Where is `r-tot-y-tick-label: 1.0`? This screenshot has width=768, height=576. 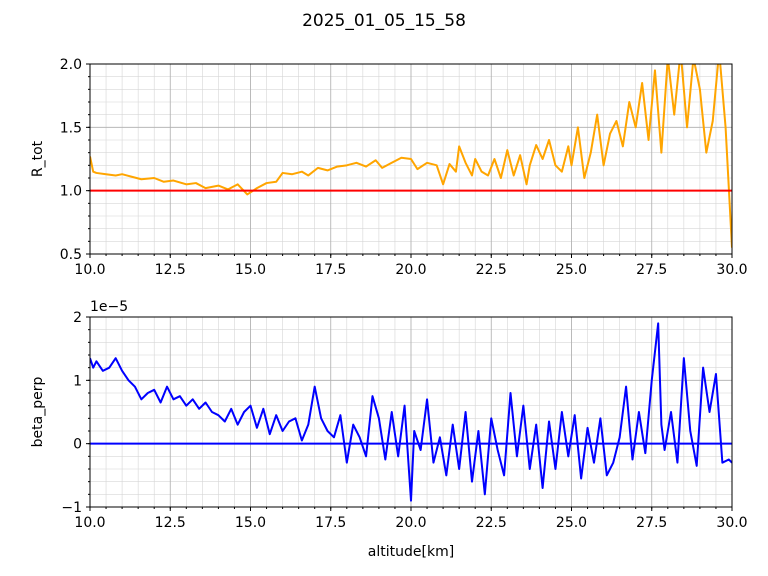
r-tot-y-tick-label: 1.0 is located at coordinates (71, 192).